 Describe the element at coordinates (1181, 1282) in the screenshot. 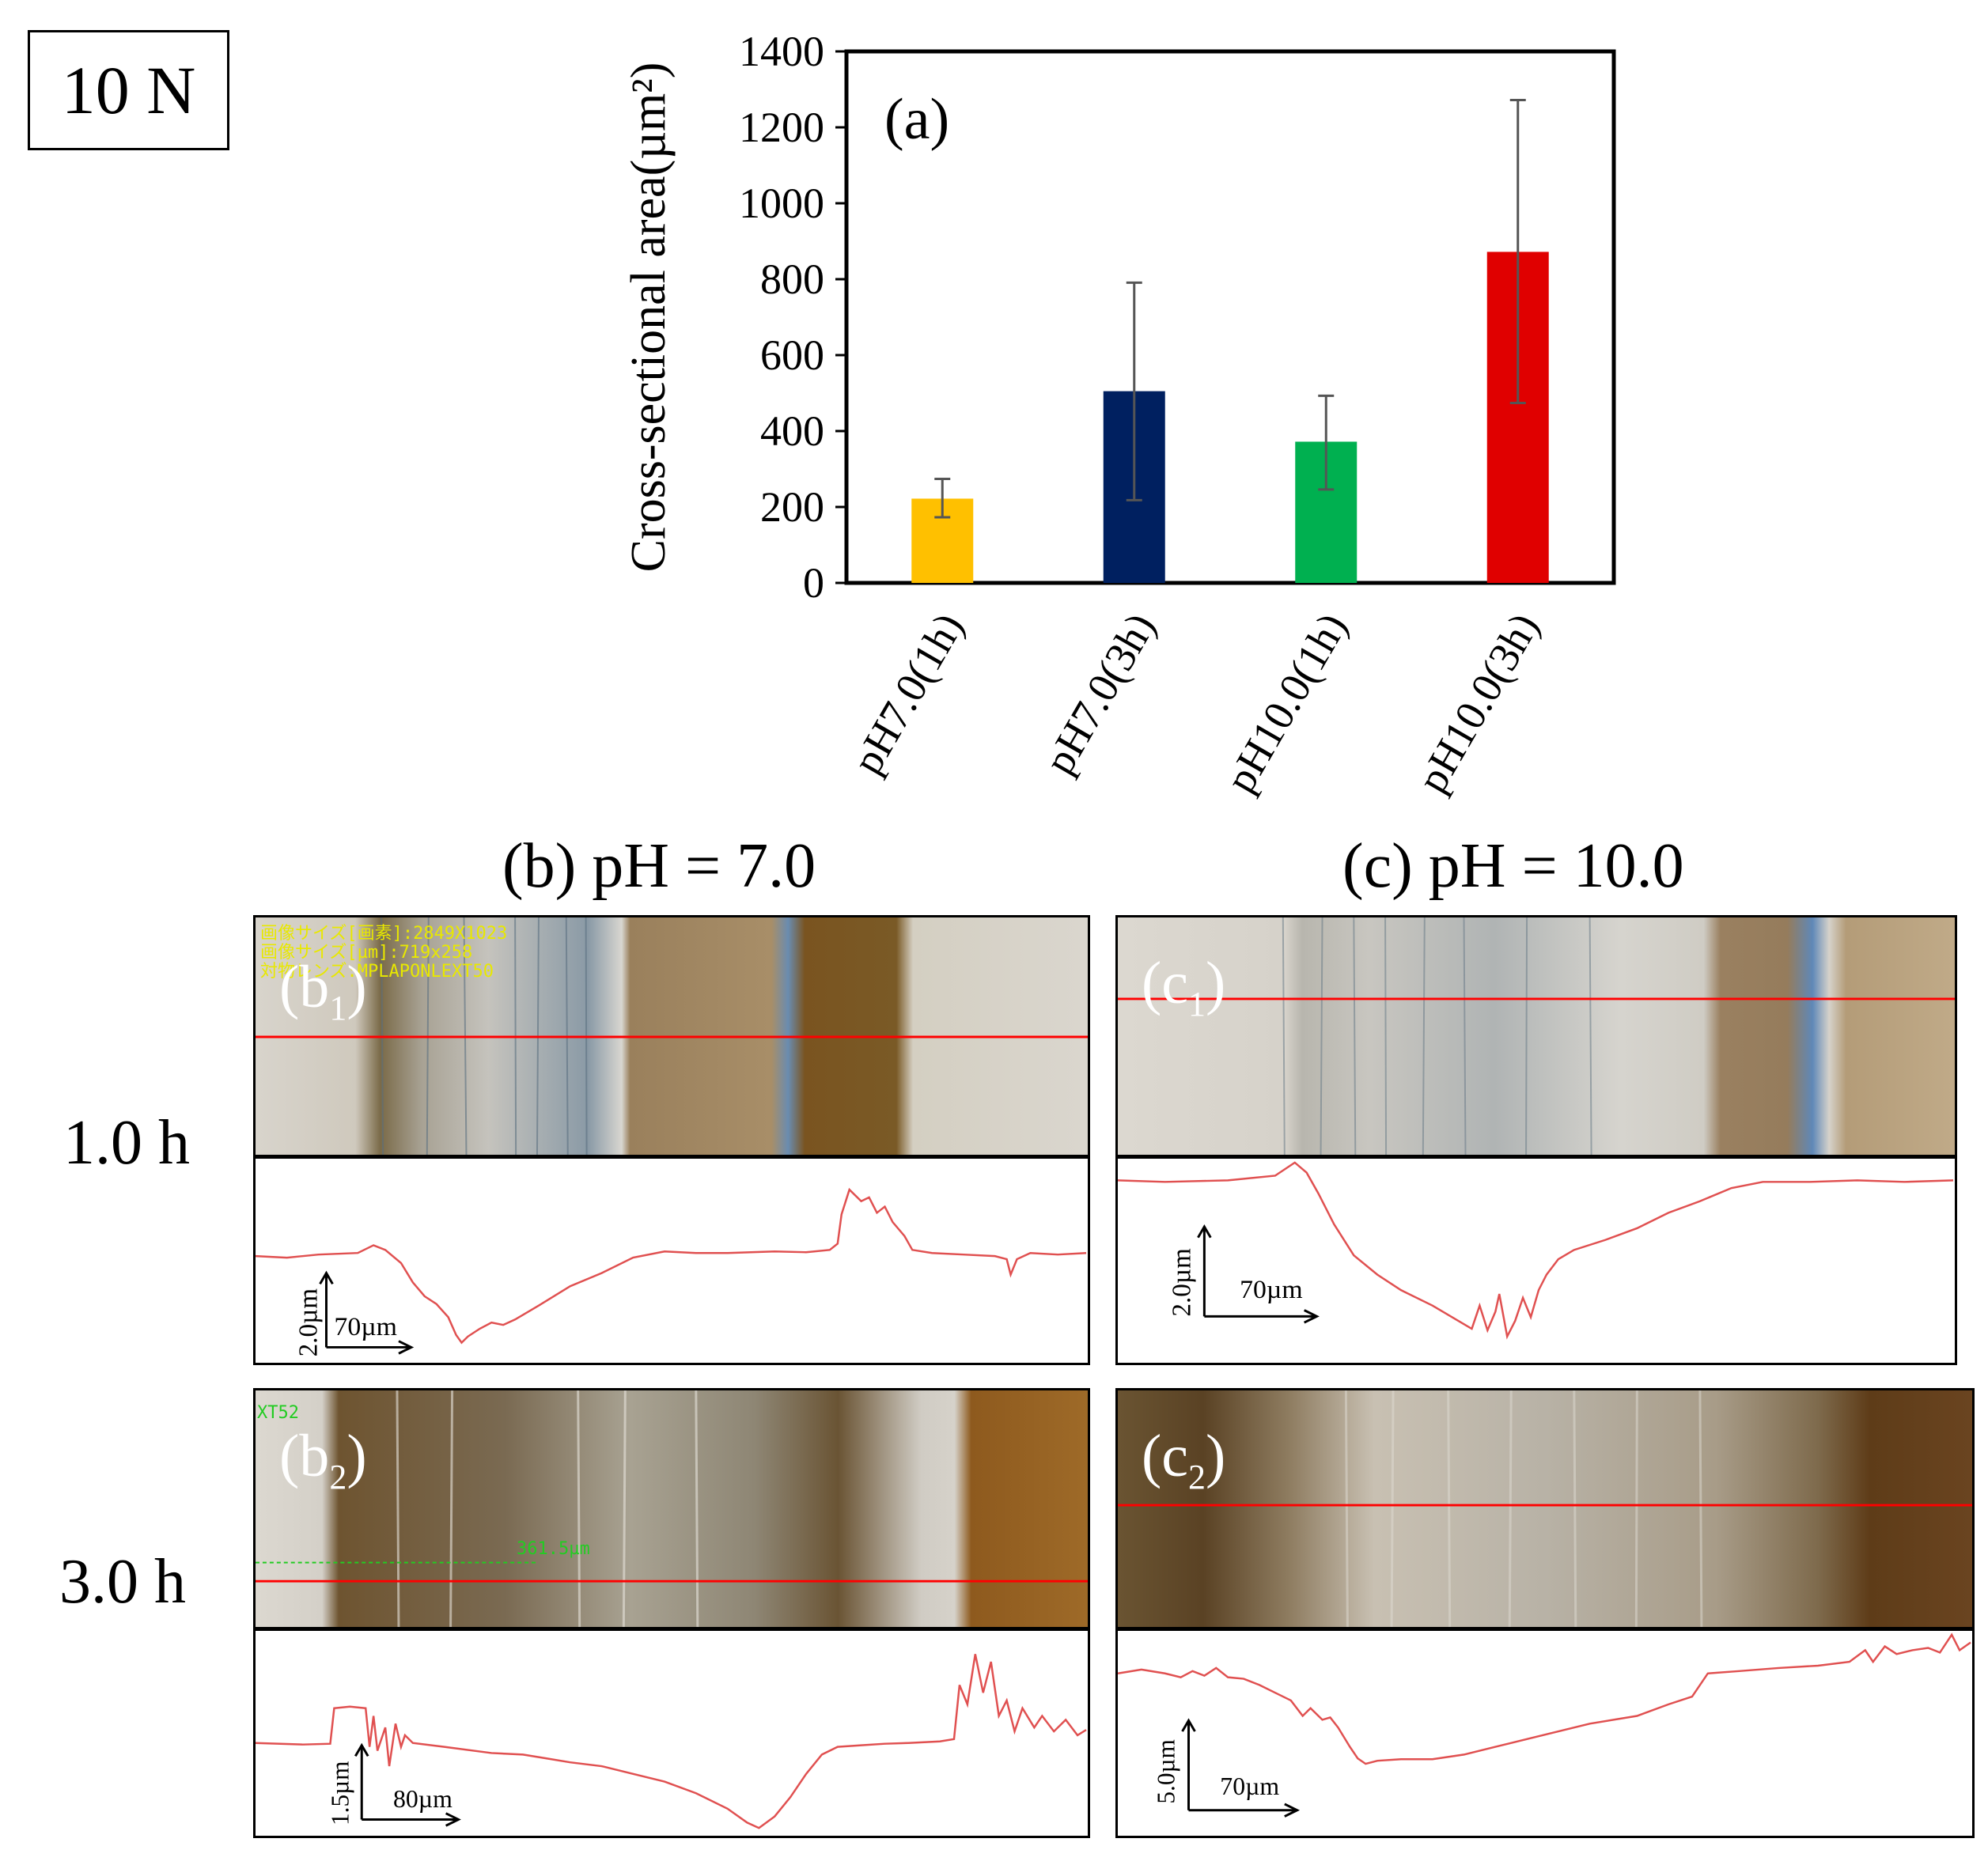

I see `scale-v-c1: 2.0µm` at that location.